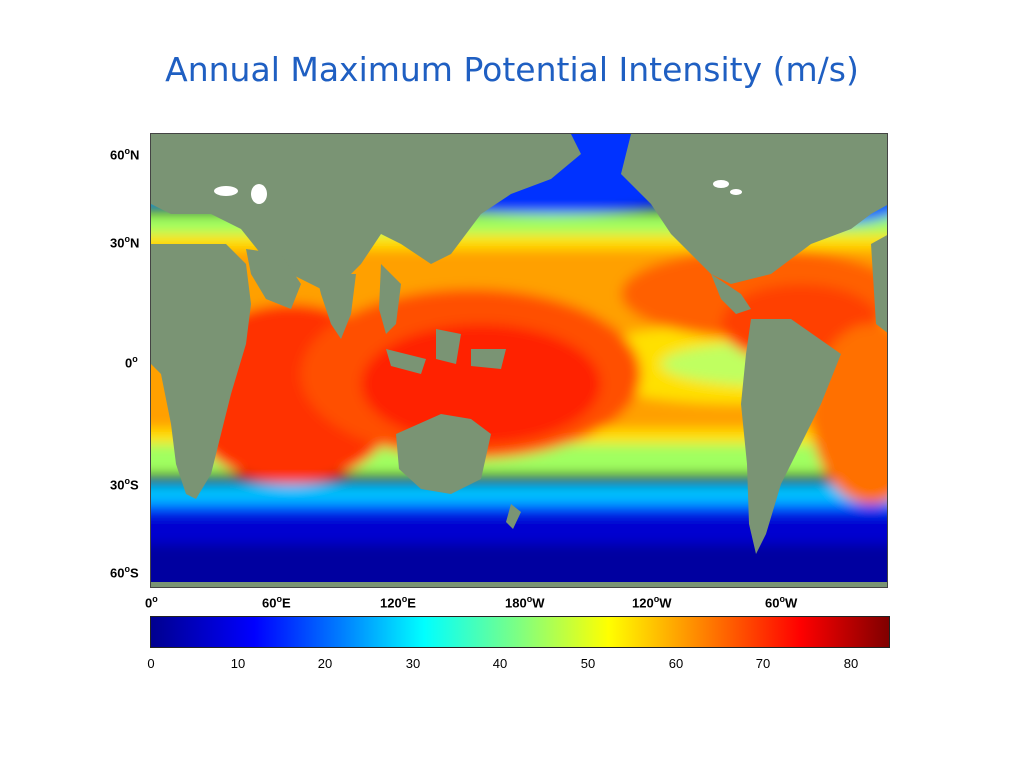 The width and height of the screenshot is (1024, 768). Describe the element at coordinates (520, 632) in the screenshot. I see `colorbar` at that location.